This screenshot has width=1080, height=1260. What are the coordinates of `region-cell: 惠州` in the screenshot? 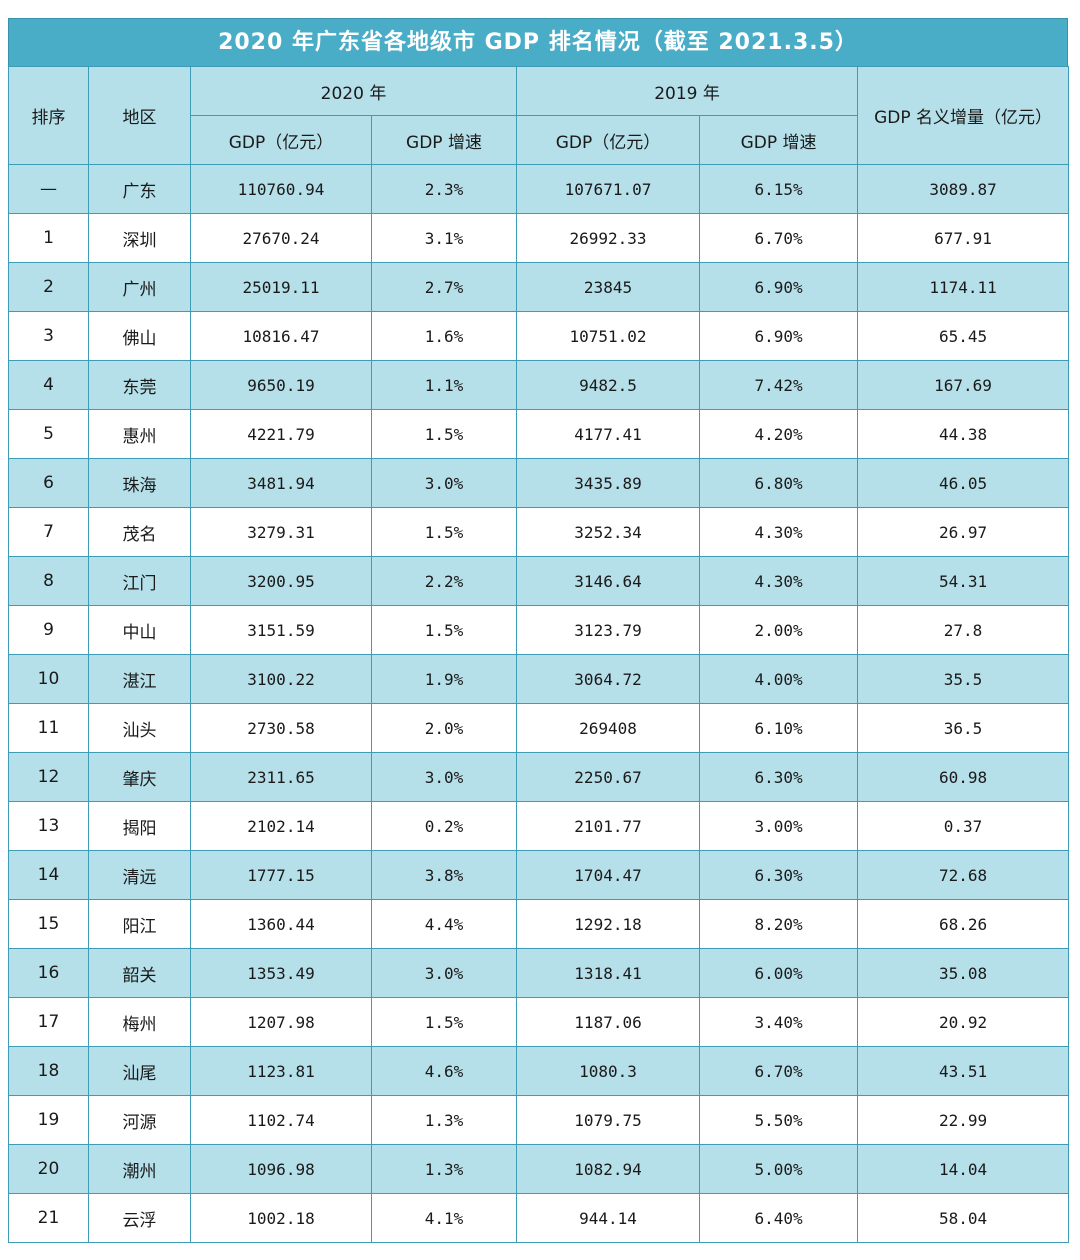 It's located at (139, 434).